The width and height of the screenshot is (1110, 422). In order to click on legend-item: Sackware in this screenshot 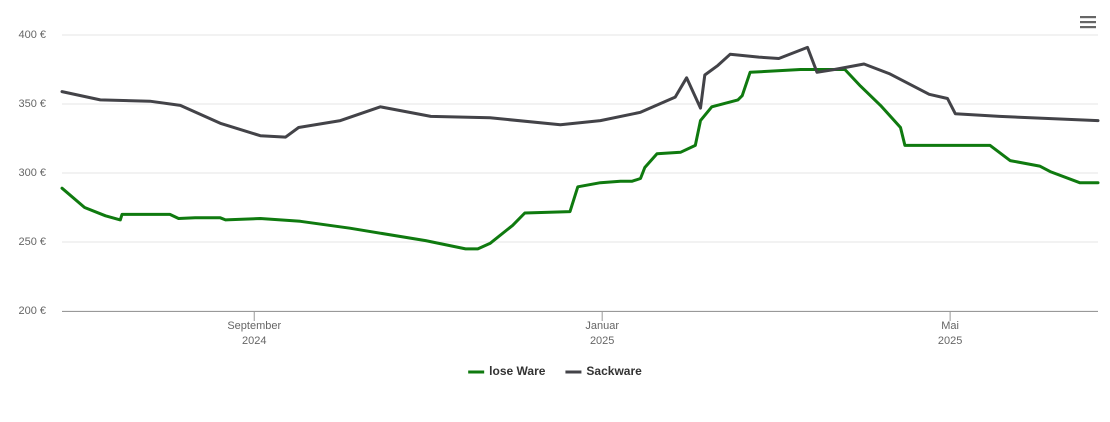, I will do `click(603, 371)`.